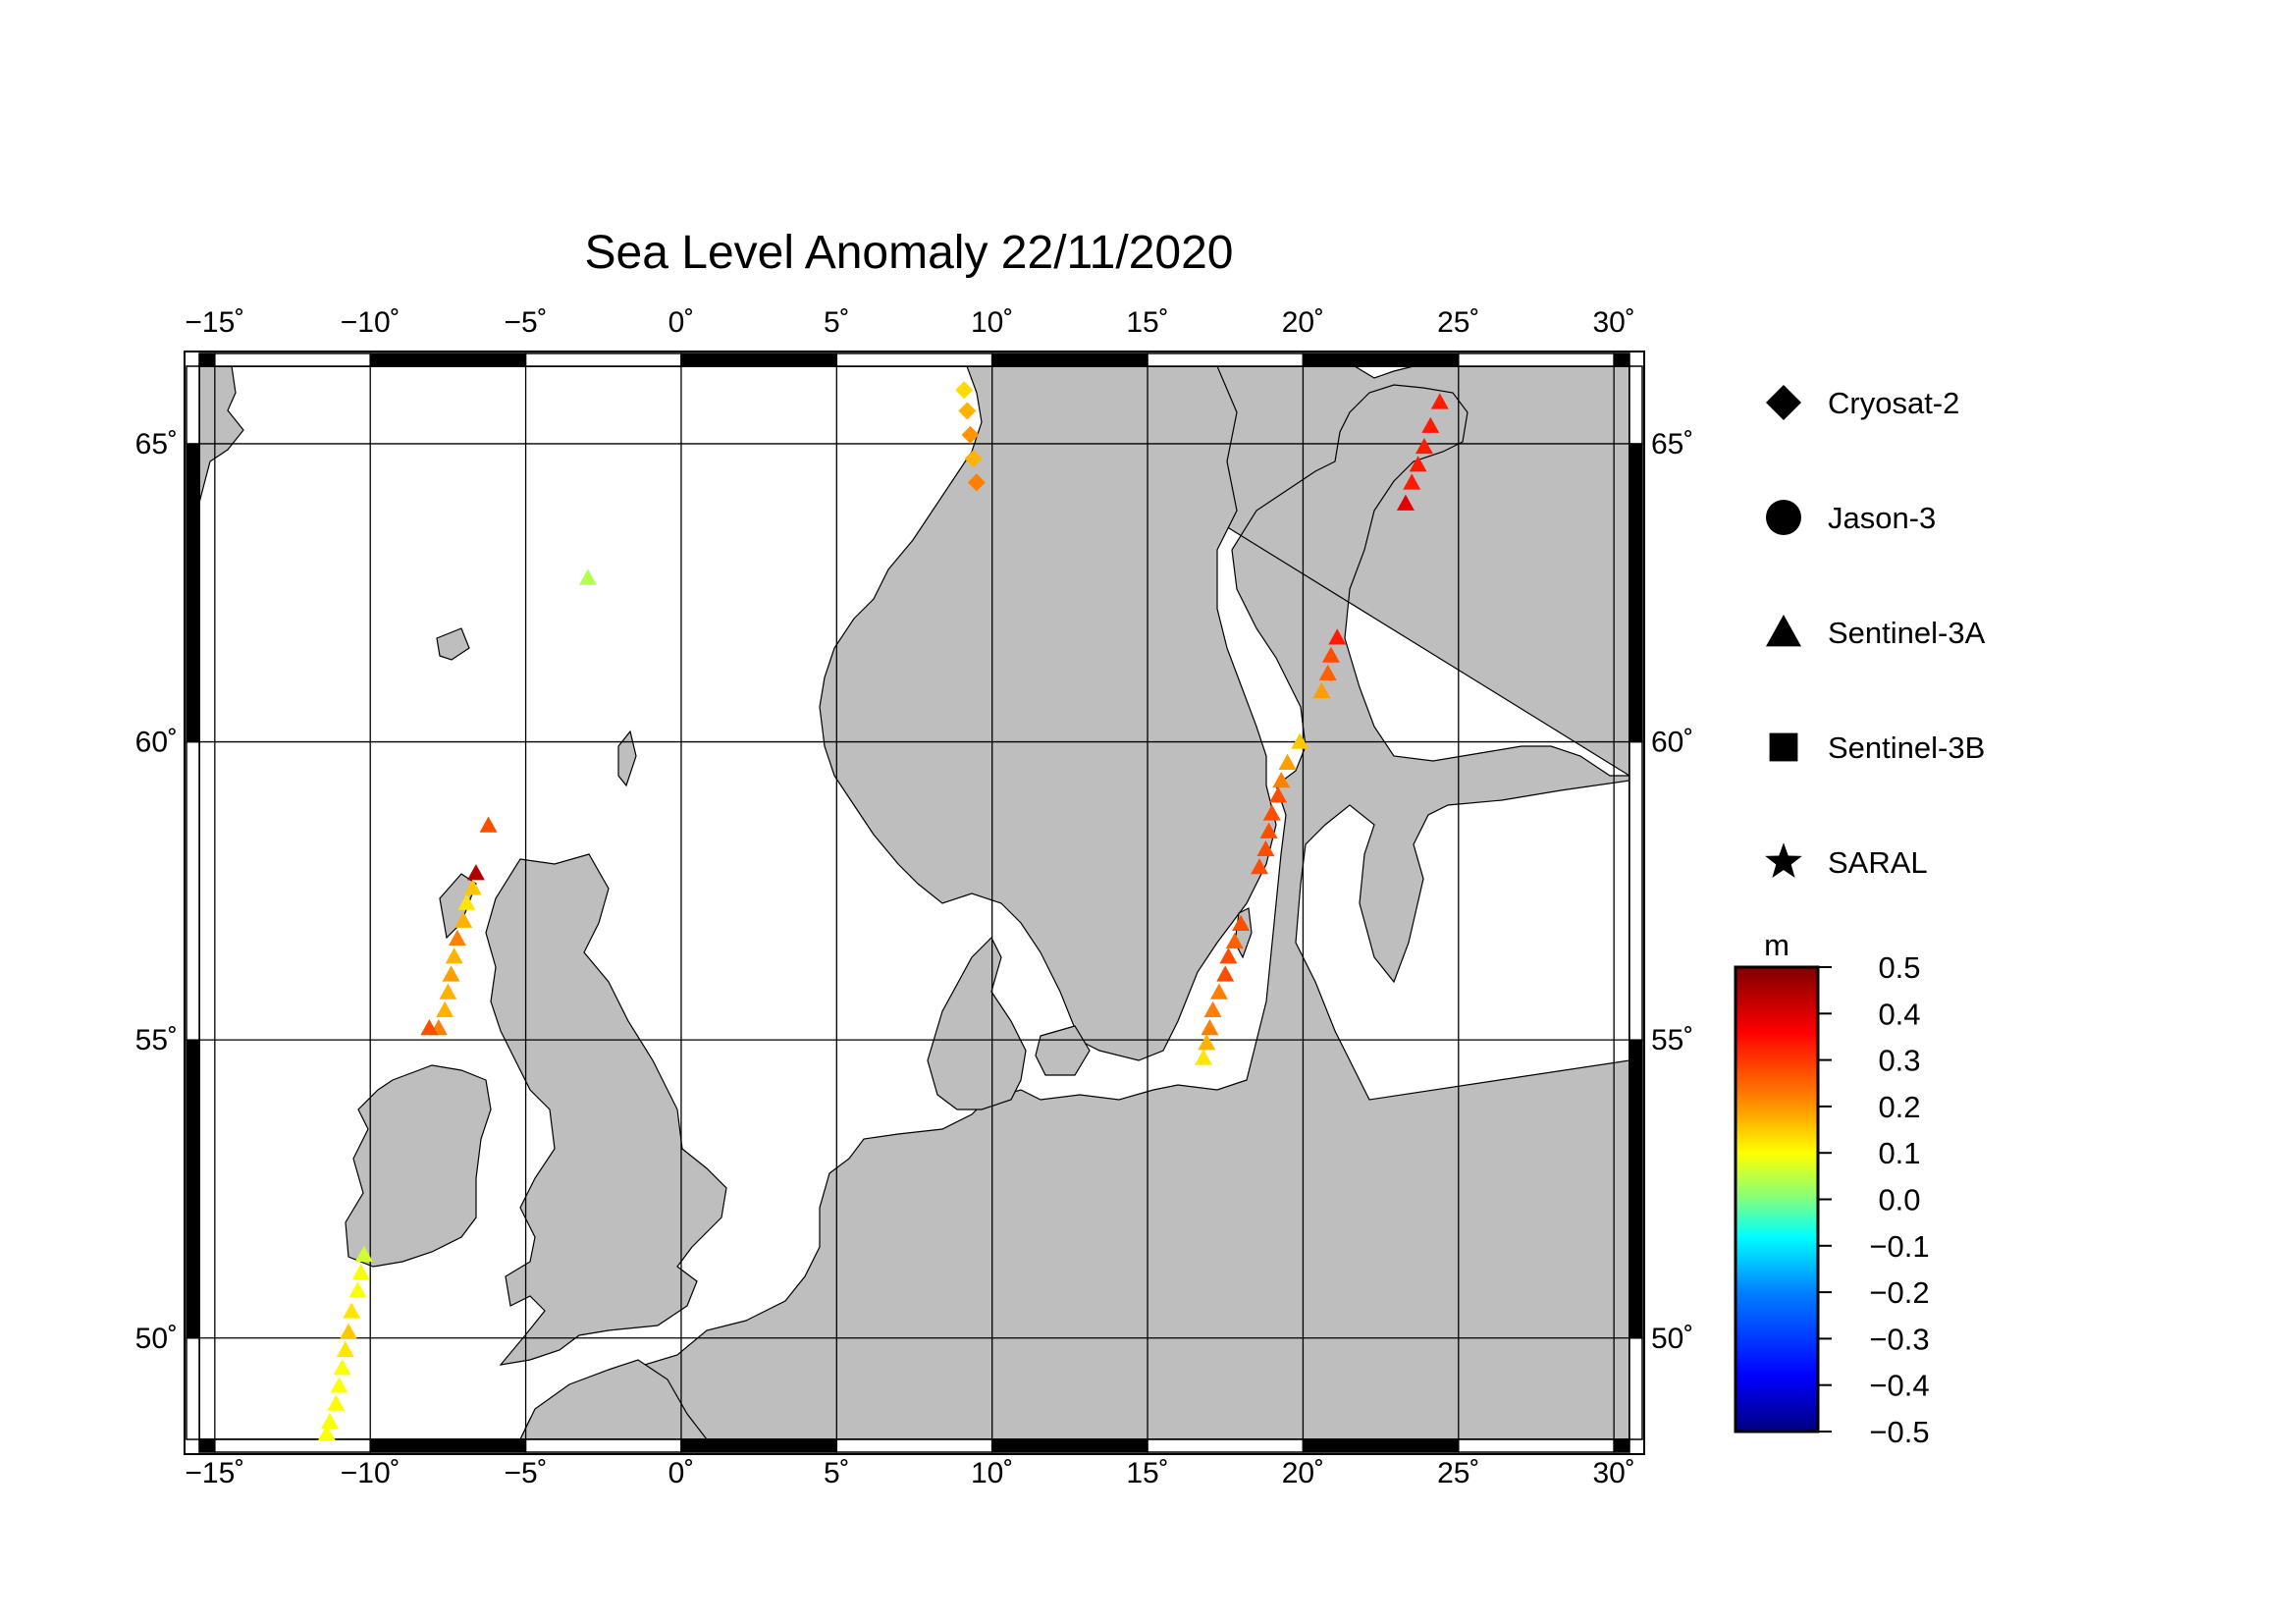  What do you see at coordinates (215, 322) in the screenshot?
I see `longitude-tick-label: −15˚` at bounding box center [215, 322].